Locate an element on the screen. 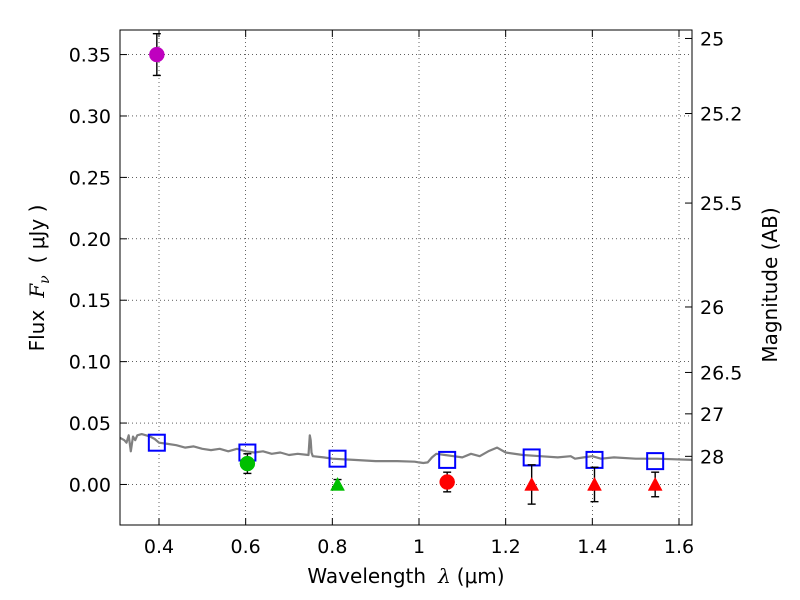  x-tick-label: 1.6 is located at coordinates (679, 547).